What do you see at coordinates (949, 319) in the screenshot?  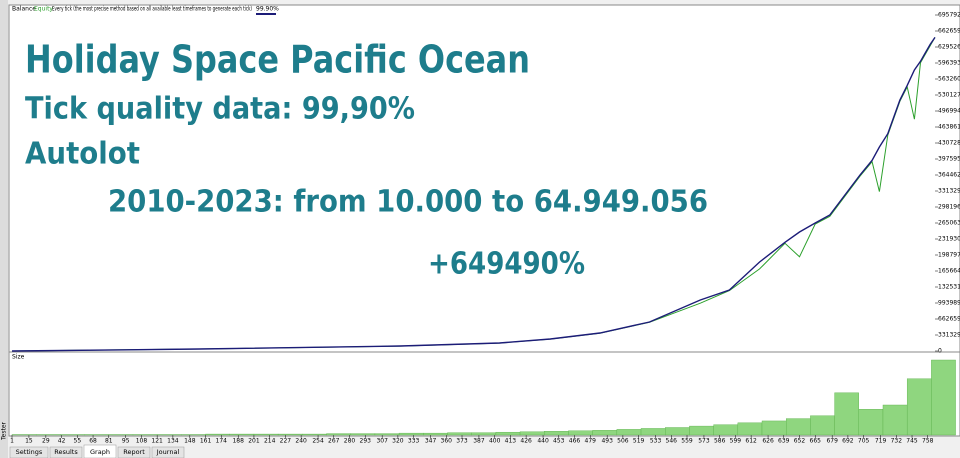 I see `y-tick-label: 6626594` at bounding box center [949, 319].